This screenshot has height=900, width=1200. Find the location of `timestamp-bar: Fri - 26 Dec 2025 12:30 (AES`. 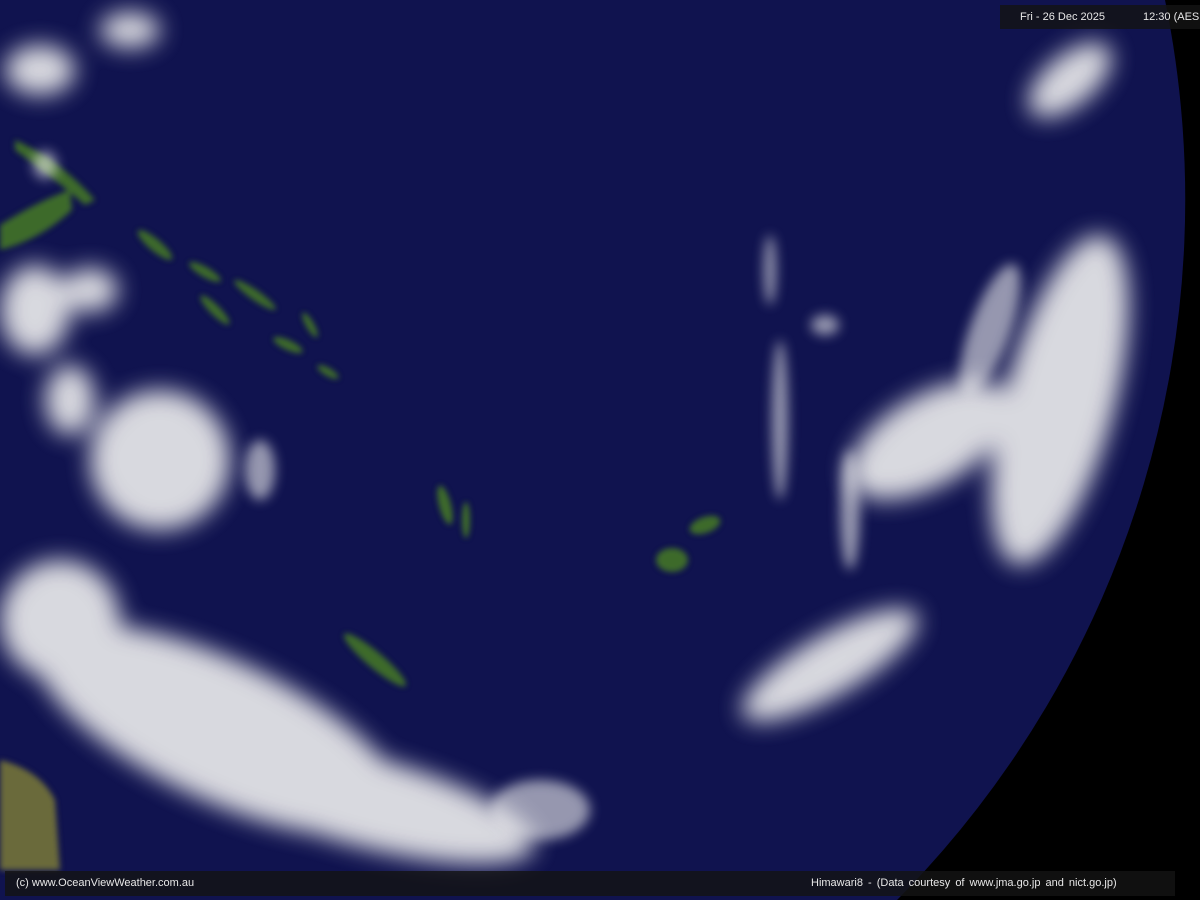

timestamp-bar: Fri - 26 Dec 2025 12:30 (AES is located at coordinates (1100, 17).